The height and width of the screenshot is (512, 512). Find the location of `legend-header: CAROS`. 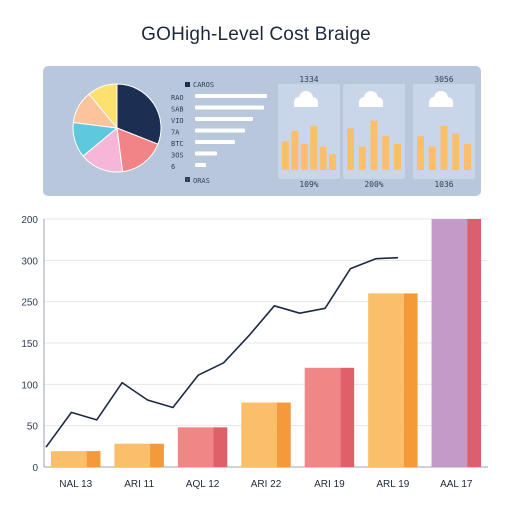

legend-header: CAROS is located at coordinates (203, 85).